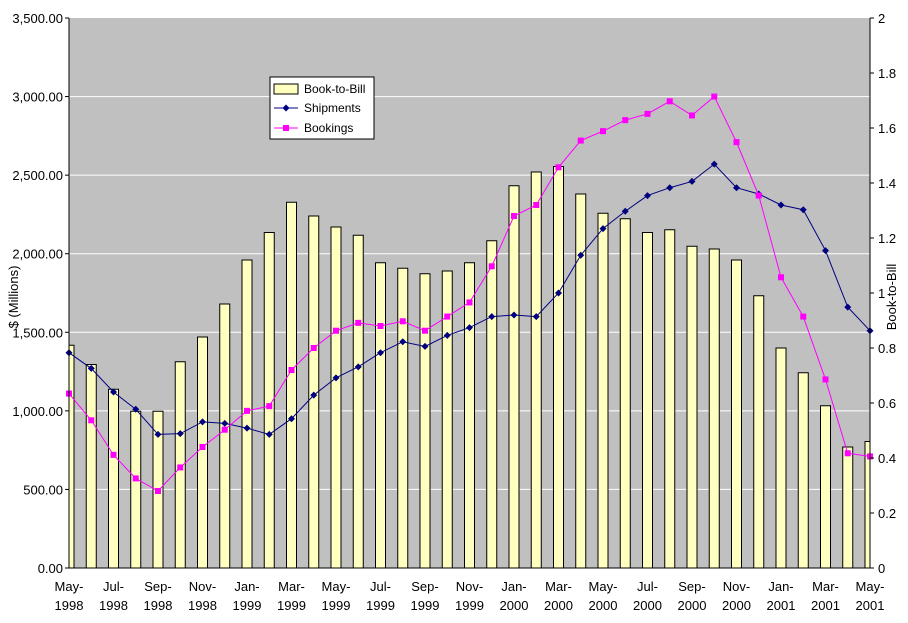 The width and height of the screenshot is (908, 623). Describe the element at coordinates (881, 568) in the screenshot. I see `y-tick-label-right: 0` at that location.